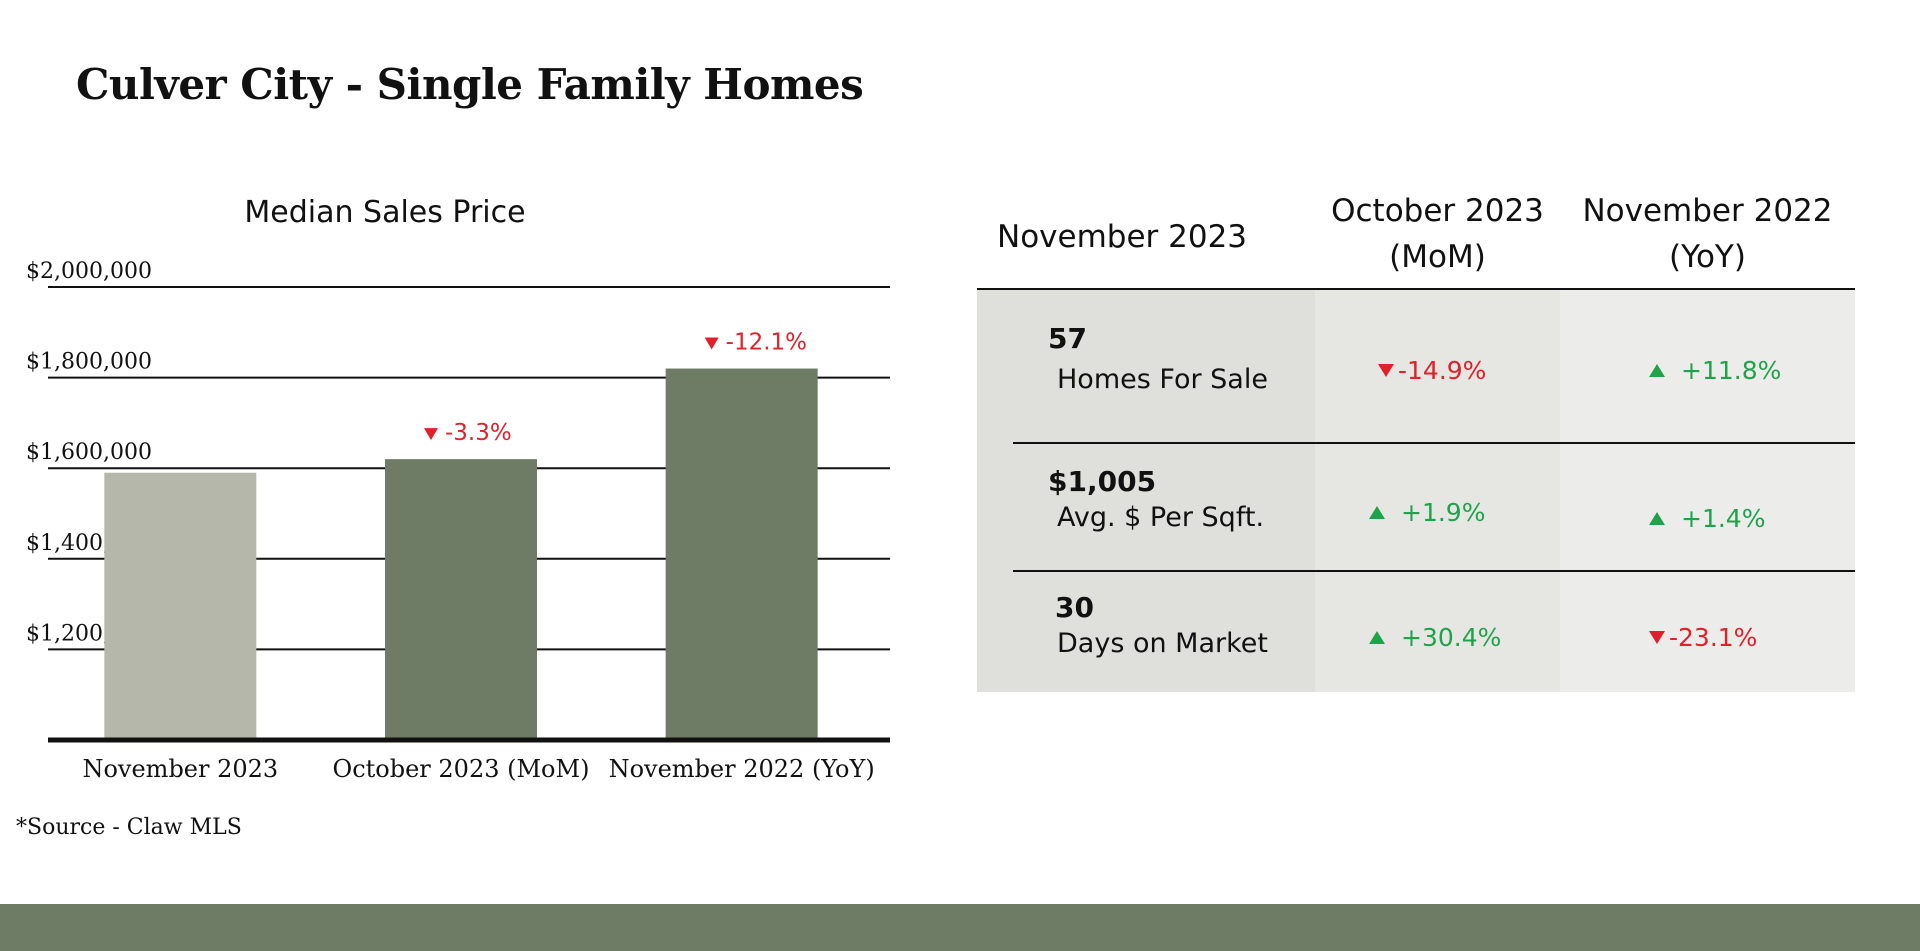 Image resolution: width=1920 pixels, height=951 pixels. I want to click on bar-change-label: -12.1%, so click(766, 343).